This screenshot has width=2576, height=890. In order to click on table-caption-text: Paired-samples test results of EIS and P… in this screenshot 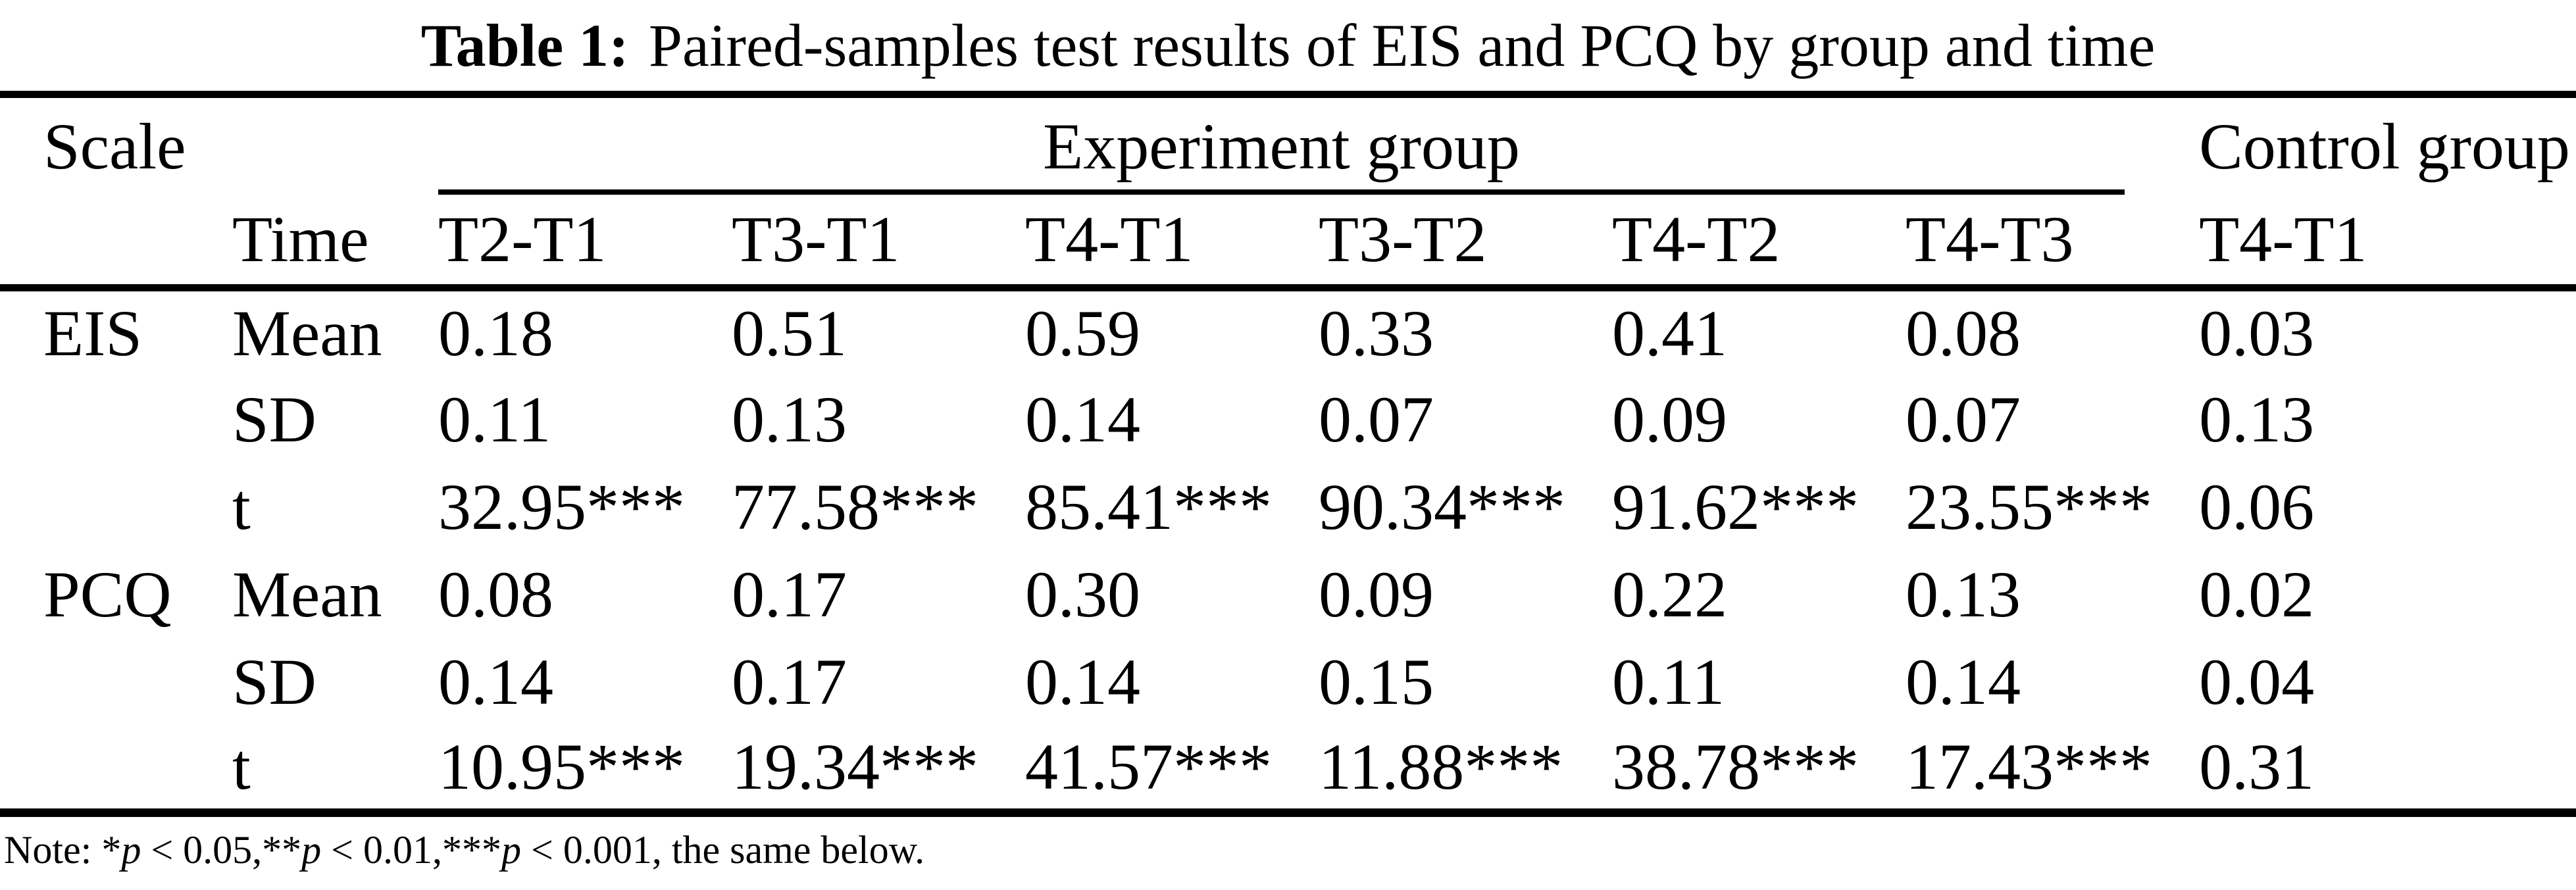, I will do `click(1402, 46)`.